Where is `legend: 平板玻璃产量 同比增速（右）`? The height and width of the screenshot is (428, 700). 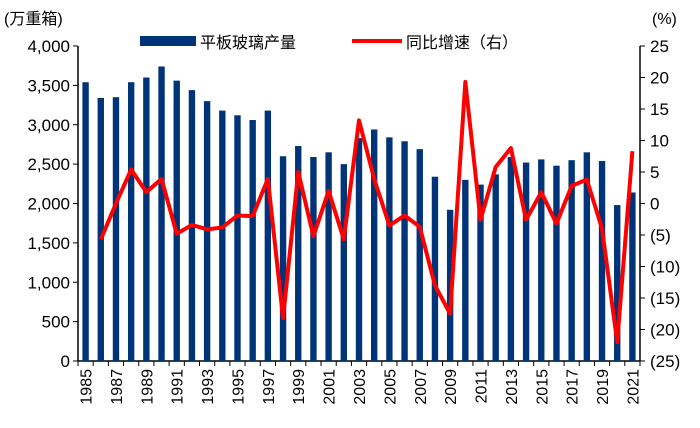 legend: 平板玻璃产量 同比增速（右） is located at coordinates (329, 43).